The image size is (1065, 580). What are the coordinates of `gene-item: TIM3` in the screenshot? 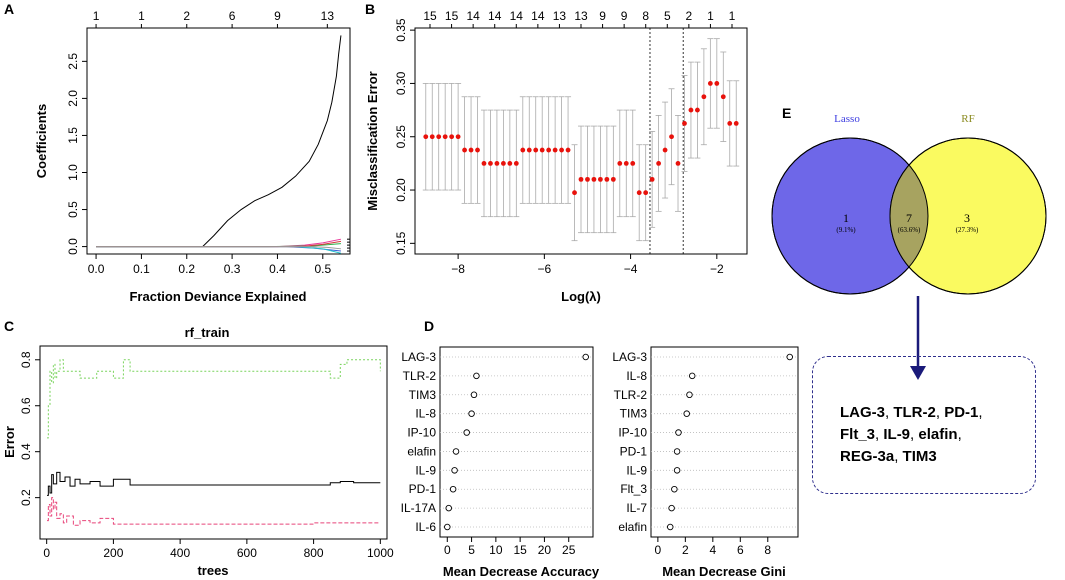 It's located at (919, 456).